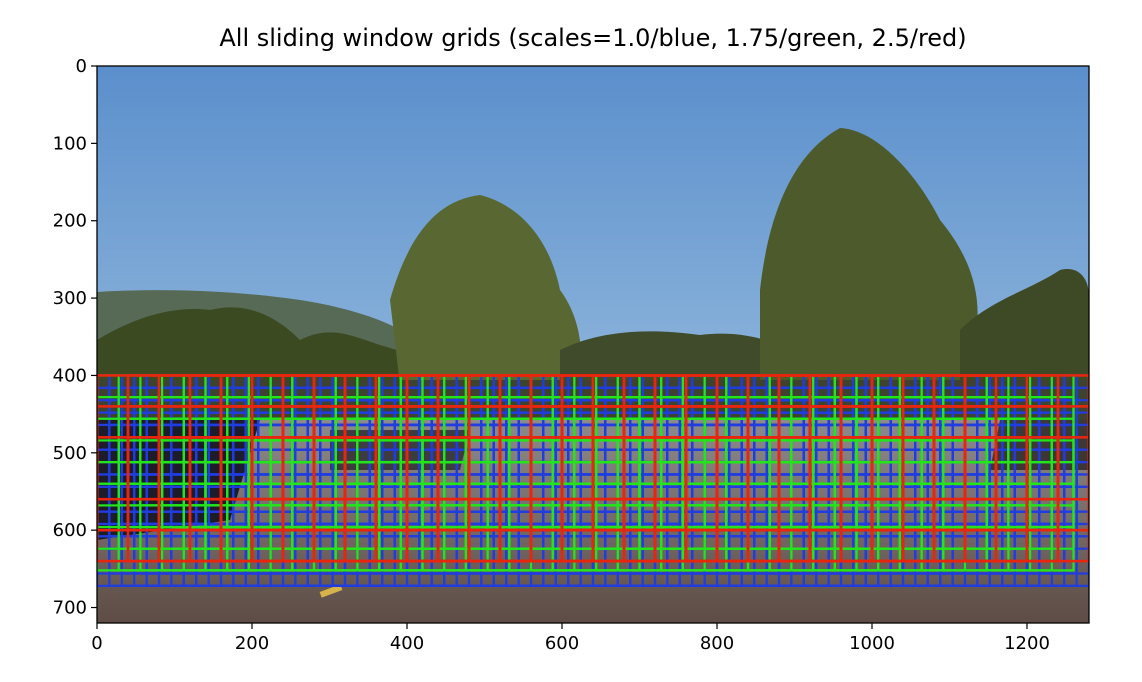 Image resolution: width=1142 pixels, height=682 pixels. Describe the element at coordinates (70, 530) in the screenshot. I see `y-tick-label: 600` at that location.